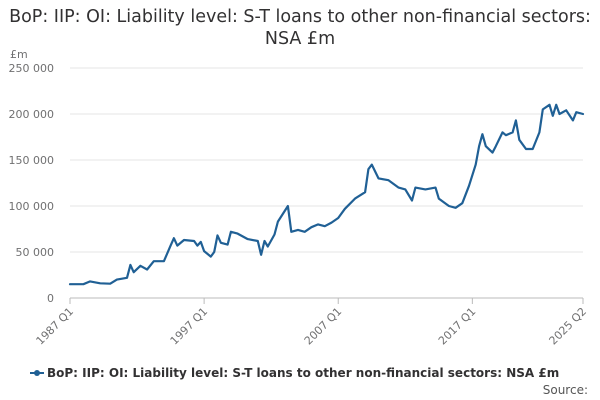 This screenshot has height=400, width=600. Describe the element at coordinates (189, 326) in the screenshot. I see `x-tick-label: 1997 Q1` at that location.